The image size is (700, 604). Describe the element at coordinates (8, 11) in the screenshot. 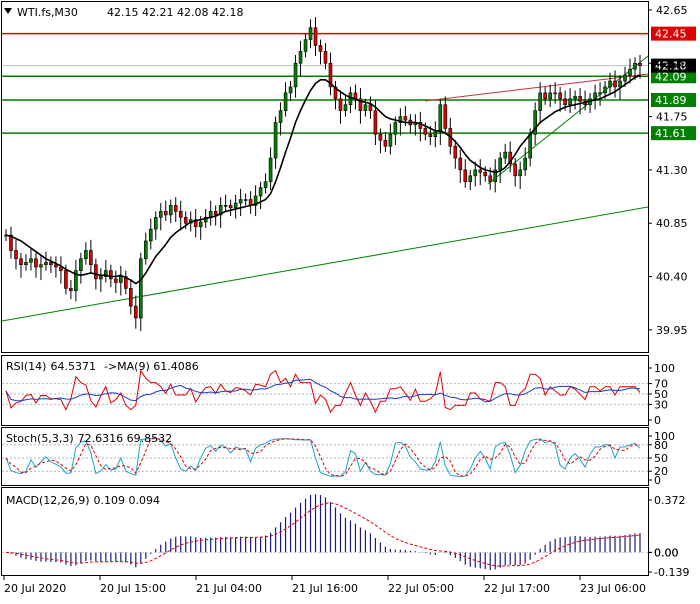

I see `collapse-triangle-icon` at that location.